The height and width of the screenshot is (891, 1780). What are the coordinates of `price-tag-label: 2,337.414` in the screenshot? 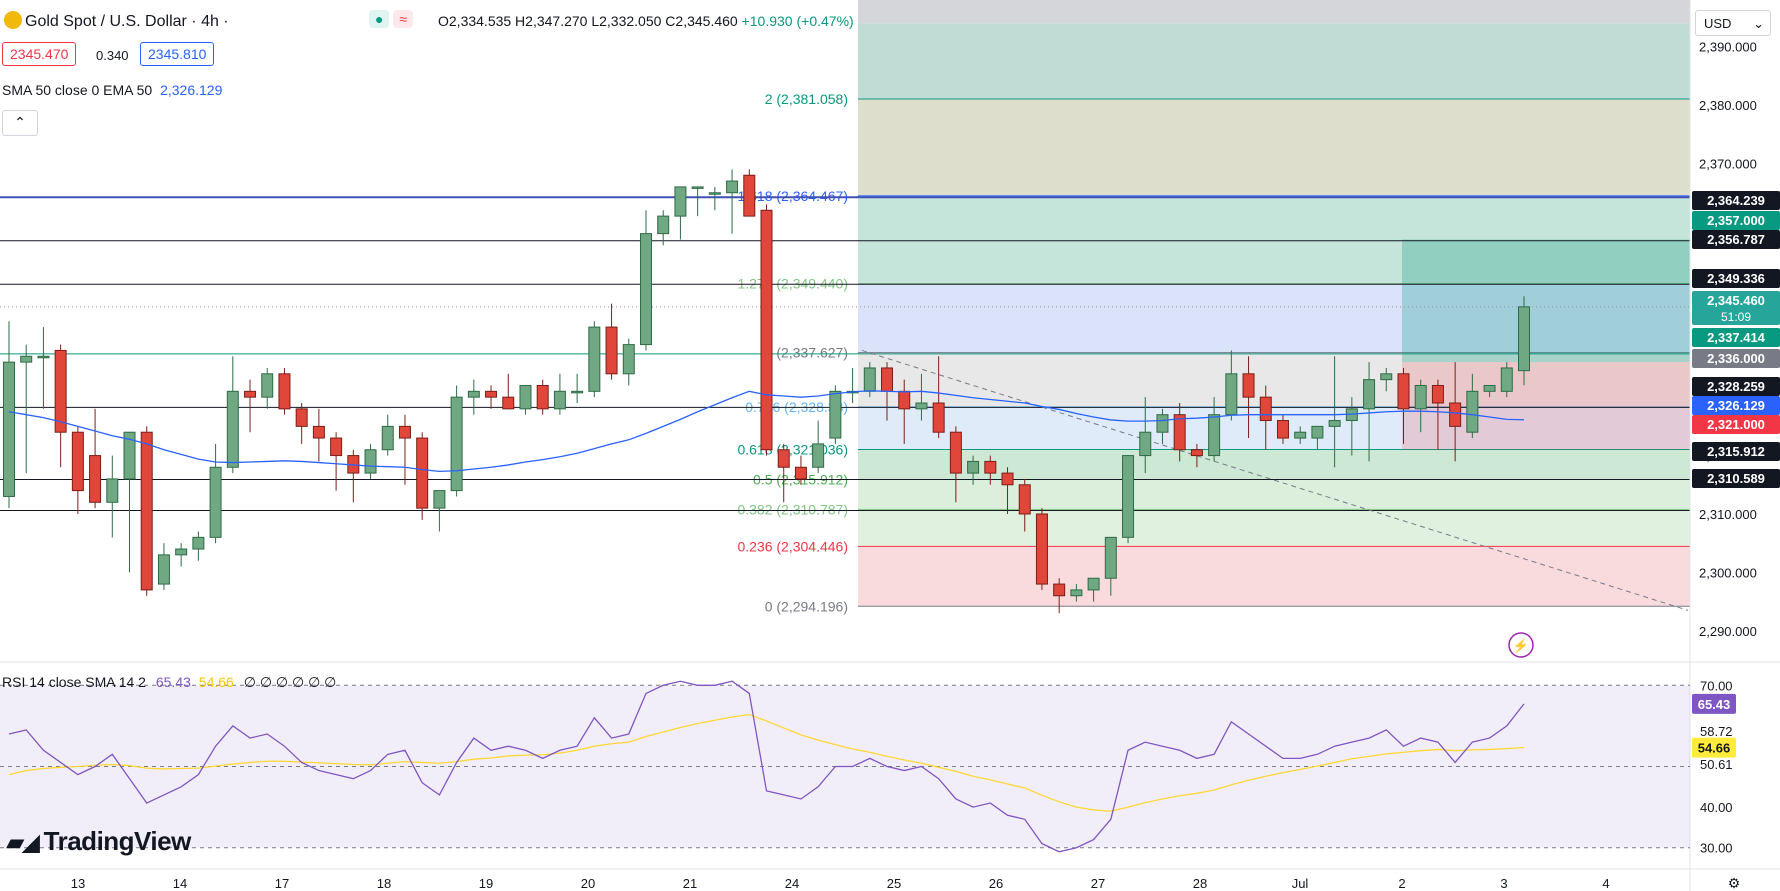 It's located at (1736, 337).